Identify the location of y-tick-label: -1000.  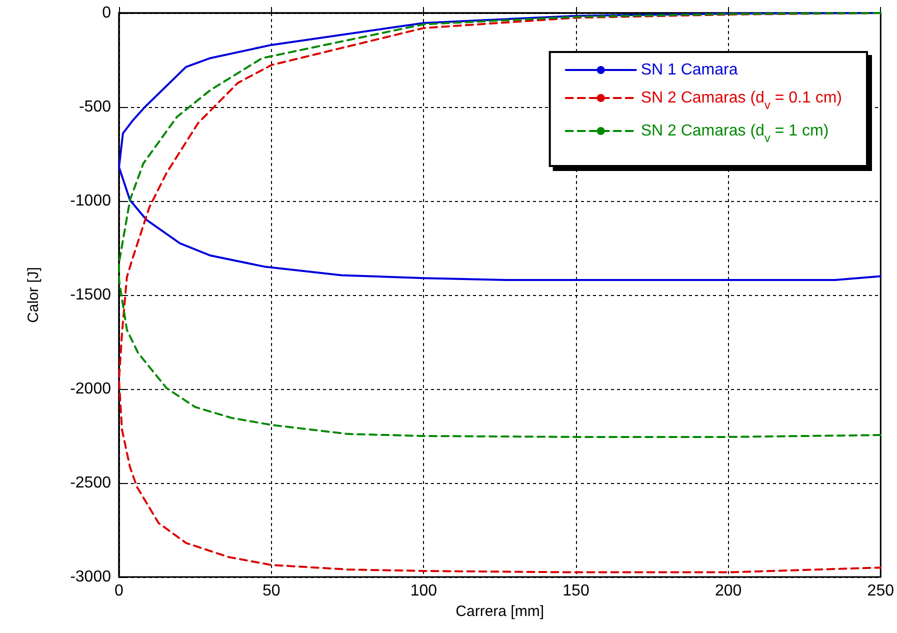
(91, 201).